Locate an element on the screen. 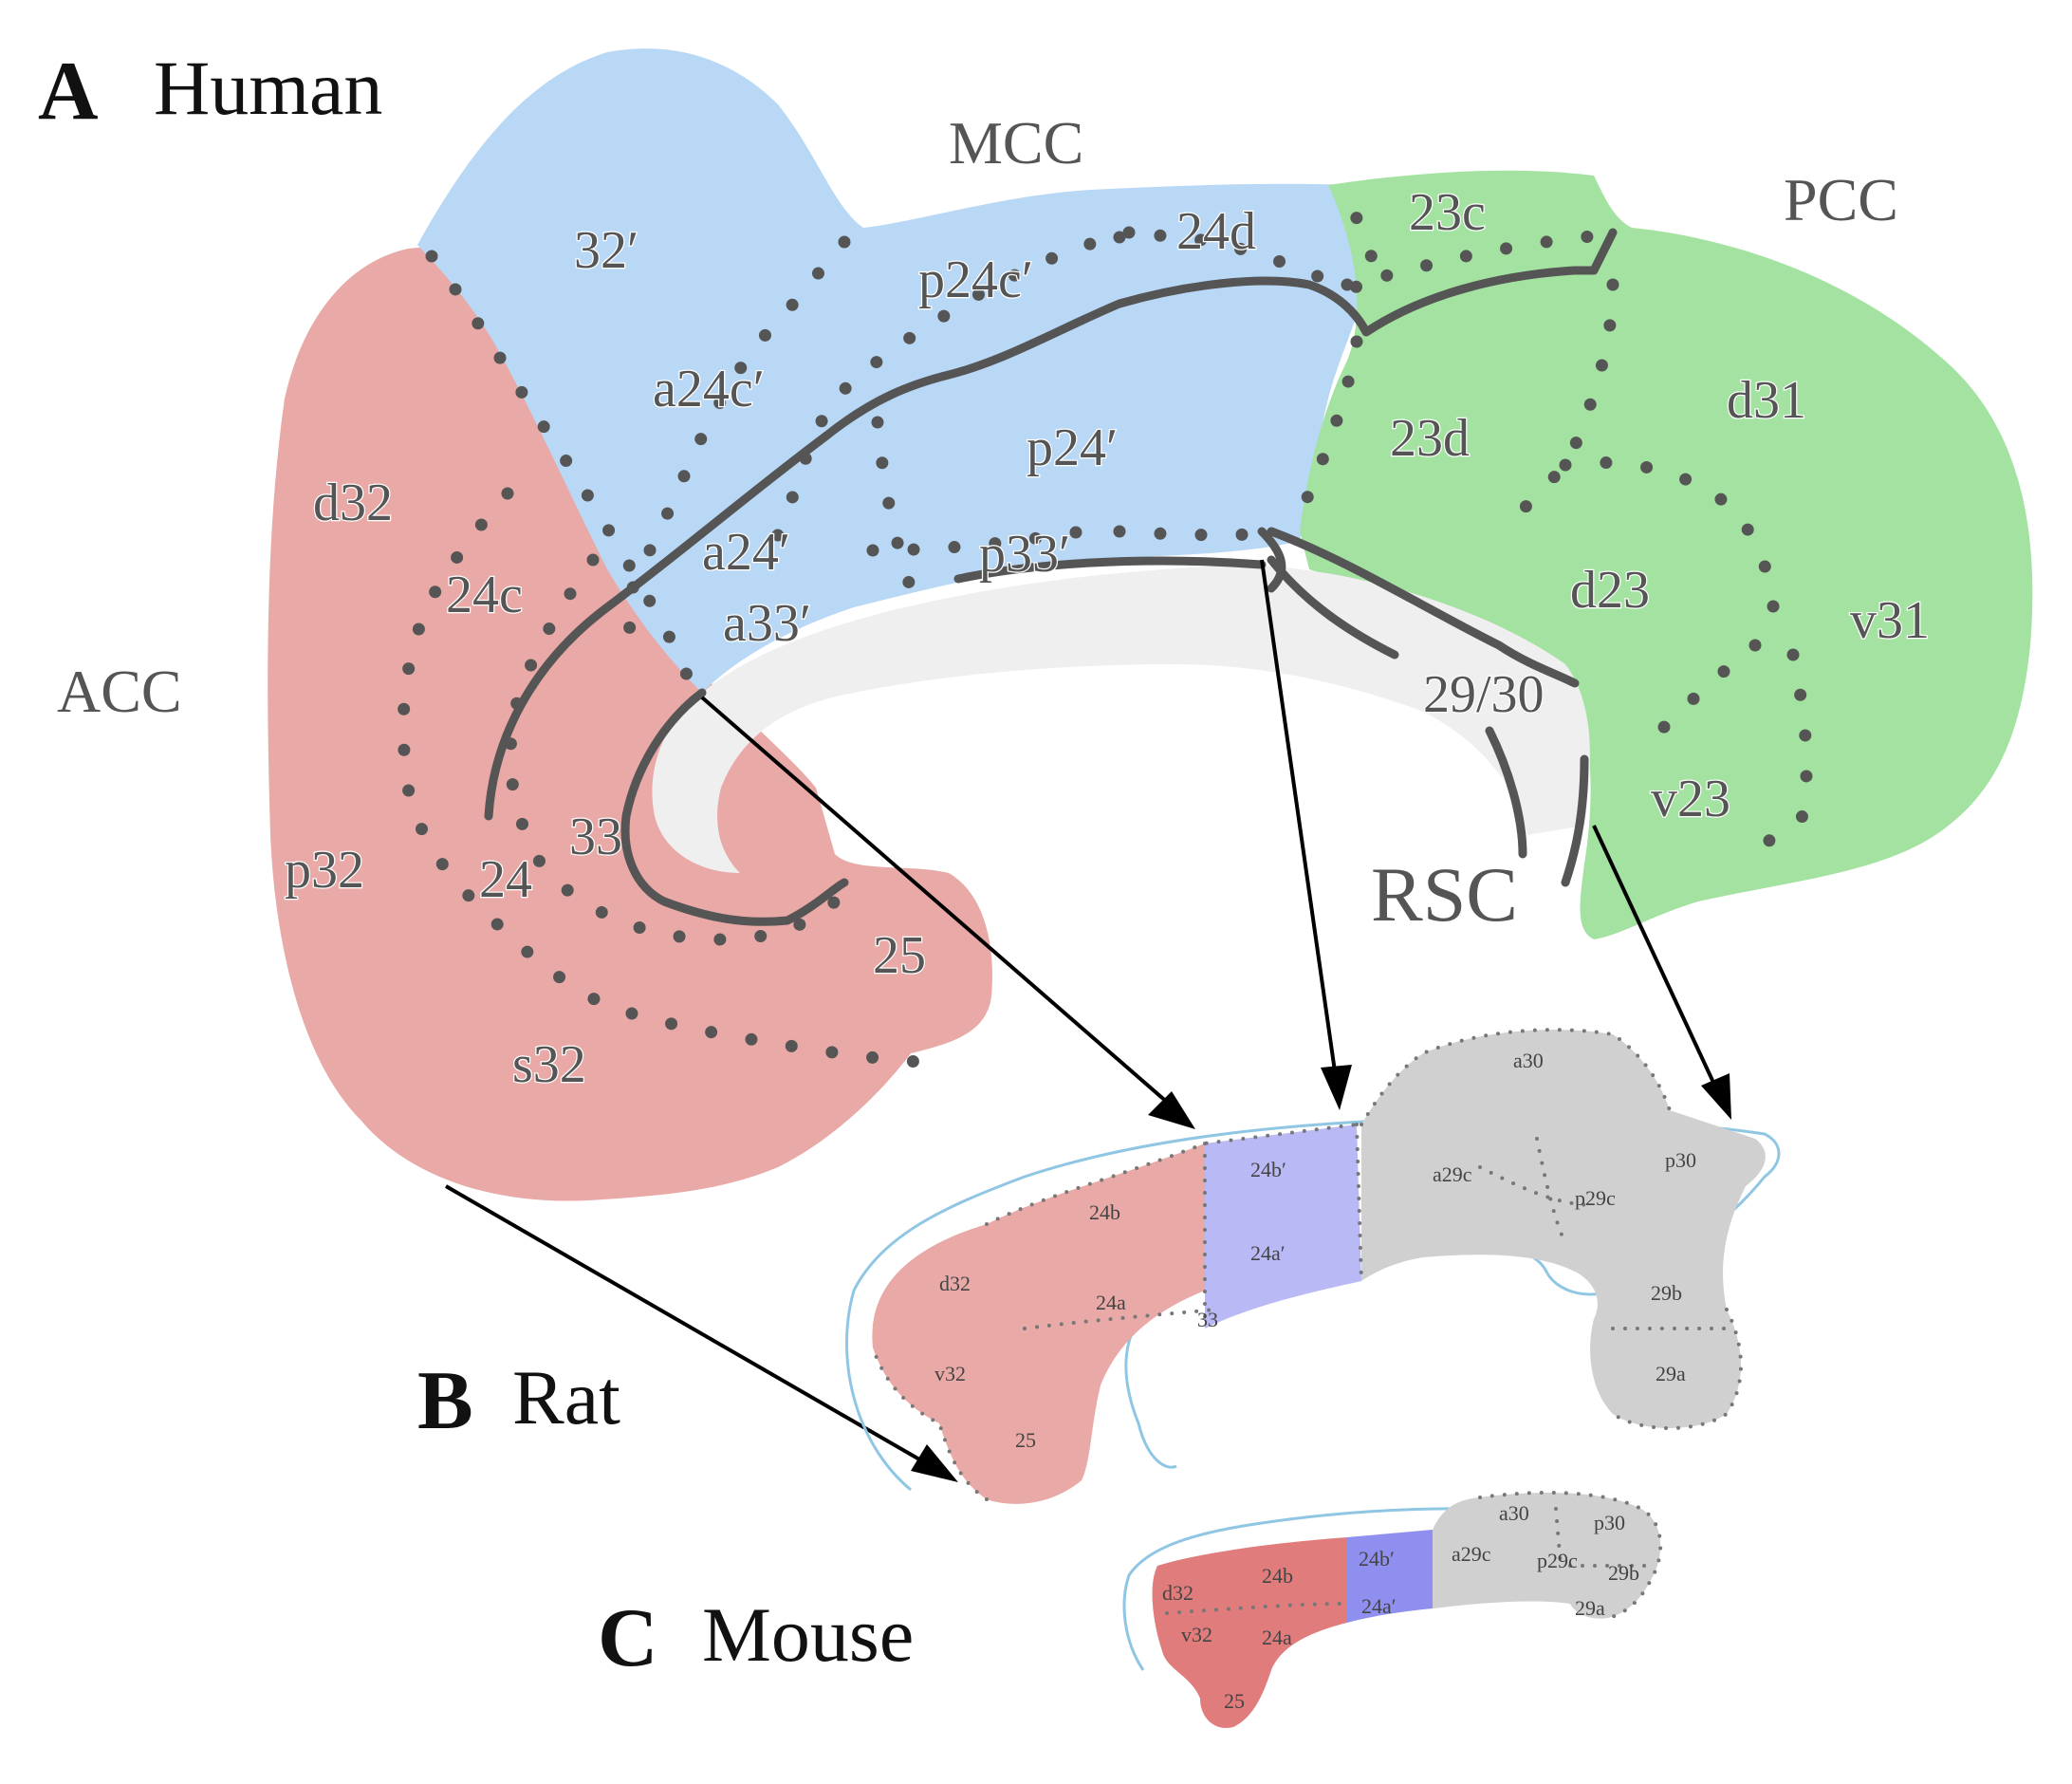  mouse-rsc-region is located at coordinates (1547, 1556).